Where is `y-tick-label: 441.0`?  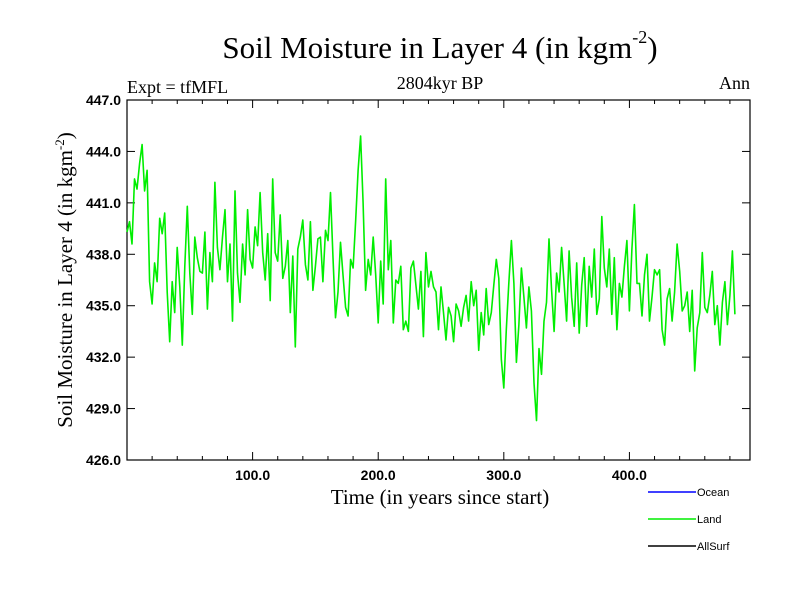
y-tick-label: 441.0 is located at coordinates (103, 203).